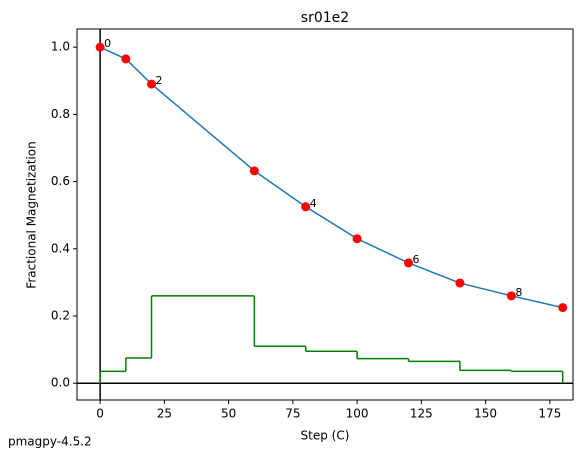 This screenshot has height=464, width=583. I want to click on x-tick-label: 50, so click(228, 414).